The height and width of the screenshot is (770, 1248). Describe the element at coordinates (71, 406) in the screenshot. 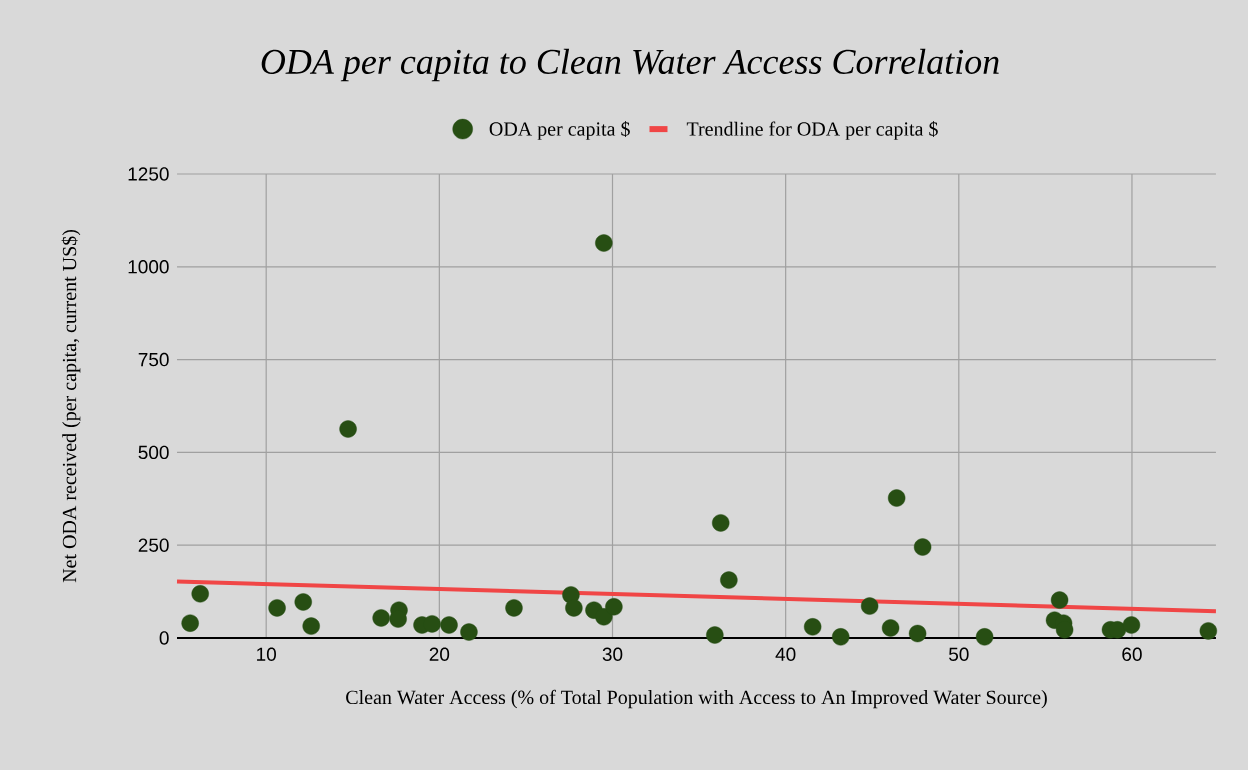

I see `y-axis-title: Net ODA received (per capita, current US$)` at that location.